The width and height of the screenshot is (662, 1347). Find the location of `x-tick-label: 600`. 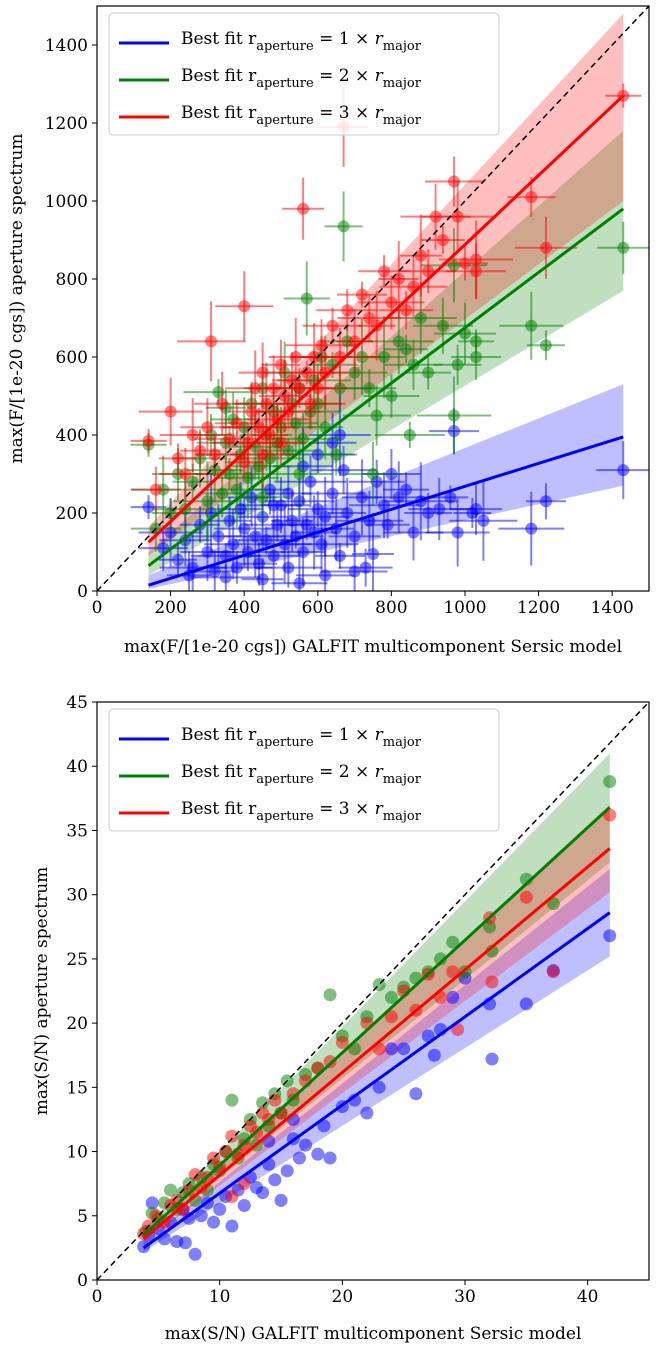

x-tick-label: 600 is located at coordinates (318, 608).